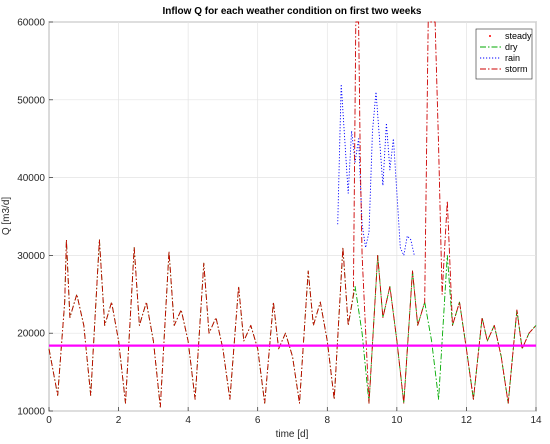  What do you see at coordinates (31, 100) in the screenshot?
I see `y-tick-label: 50000` at bounding box center [31, 100].